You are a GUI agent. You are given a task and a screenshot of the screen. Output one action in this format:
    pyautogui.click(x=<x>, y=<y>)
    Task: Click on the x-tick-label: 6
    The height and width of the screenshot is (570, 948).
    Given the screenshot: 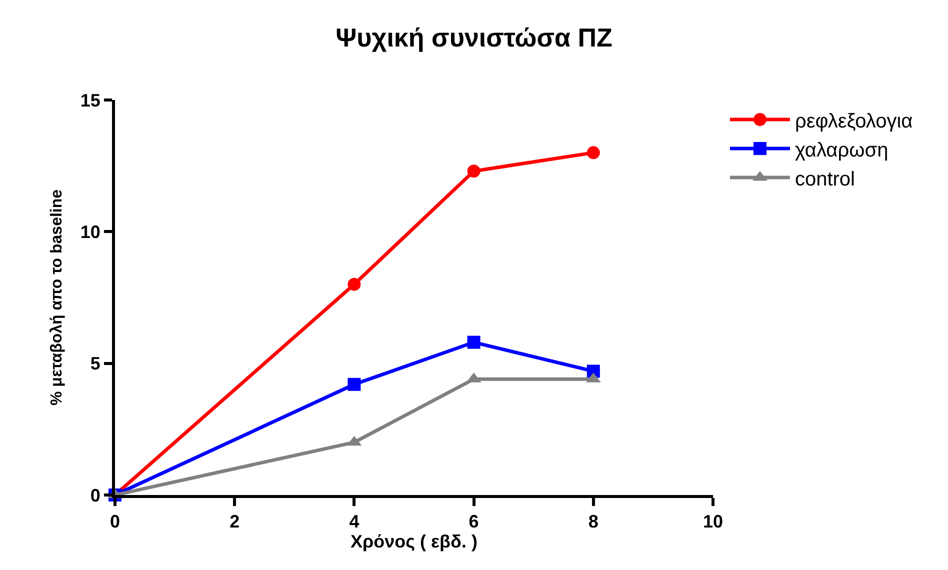 What is the action you would take?
    pyautogui.click(x=473, y=522)
    